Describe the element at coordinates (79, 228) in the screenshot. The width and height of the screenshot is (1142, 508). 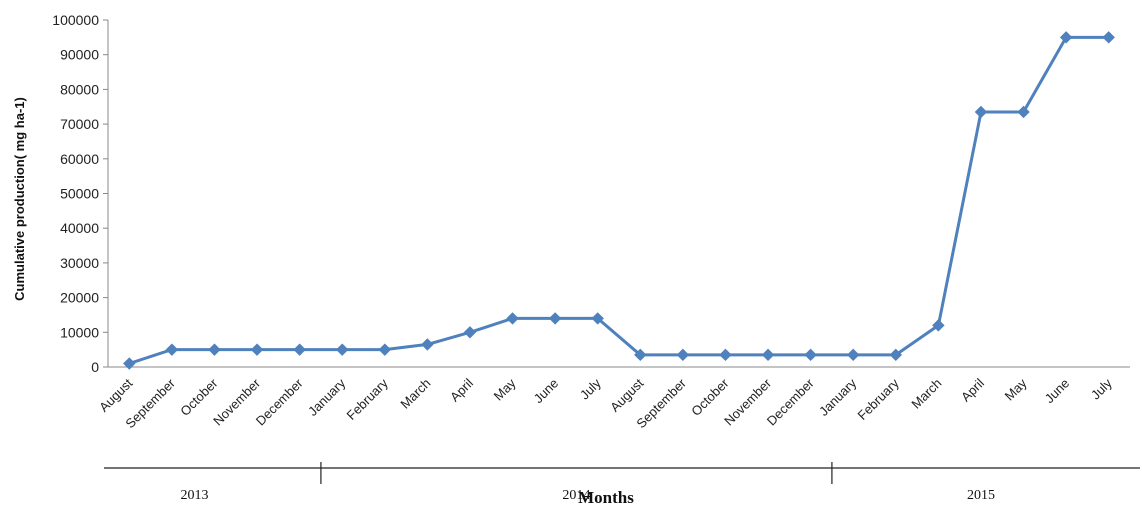
I see `y-tick-label: 40000` at that location.